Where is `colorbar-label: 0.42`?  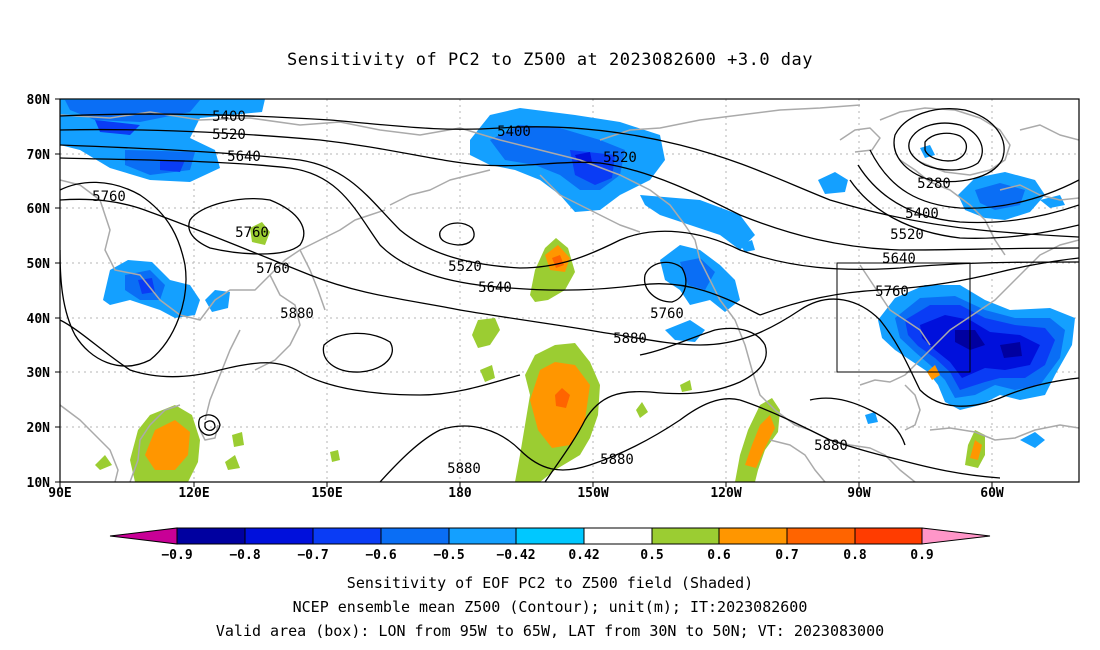
colorbar-label: 0.42 is located at coordinates (583, 555).